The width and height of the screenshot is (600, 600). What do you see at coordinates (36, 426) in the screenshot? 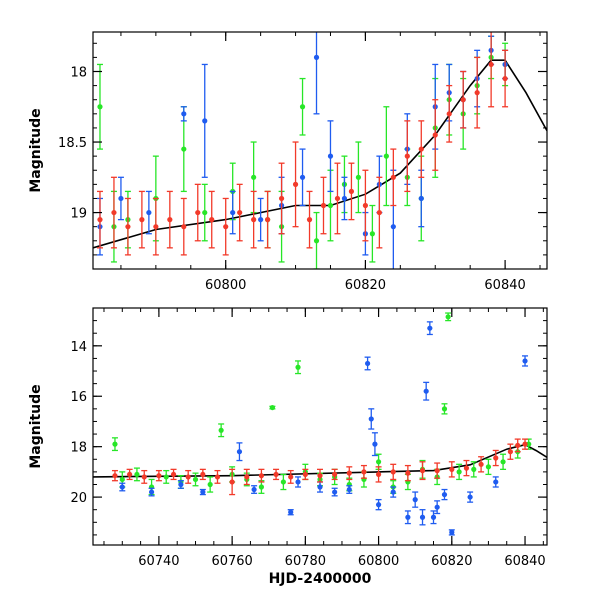
I see `bottom-y-axis-title: Magnitude` at bounding box center [36, 426].